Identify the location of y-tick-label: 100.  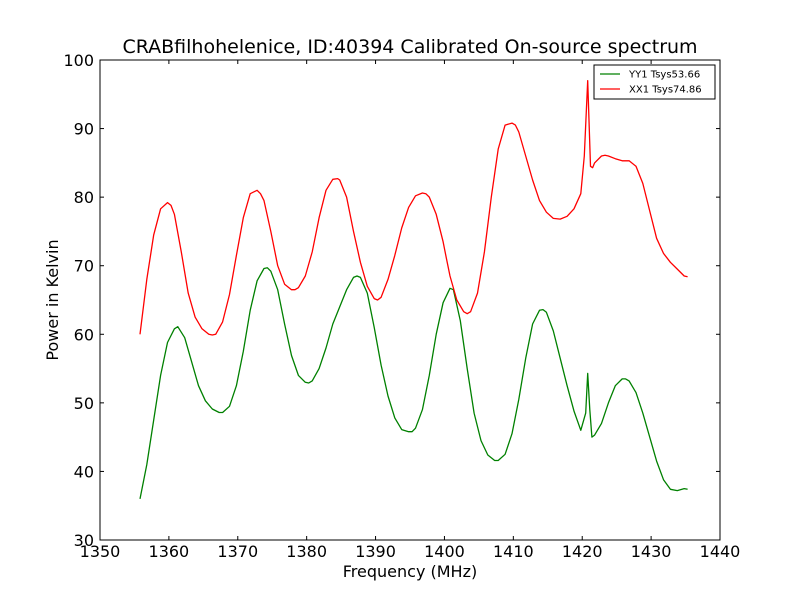
(78, 60).